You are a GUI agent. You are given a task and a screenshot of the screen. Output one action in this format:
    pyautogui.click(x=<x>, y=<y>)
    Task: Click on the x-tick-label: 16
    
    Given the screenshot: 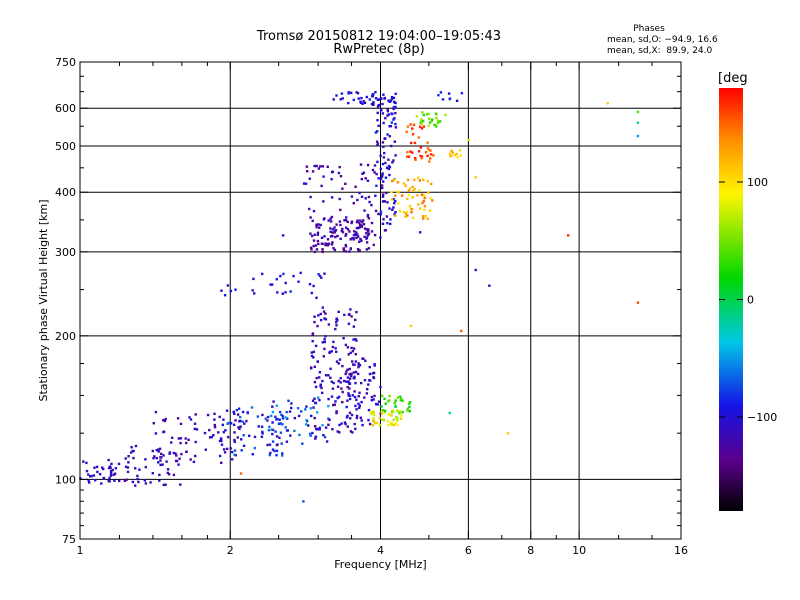 What is the action you would take?
    pyautogui.click(x=681, y=550)
    